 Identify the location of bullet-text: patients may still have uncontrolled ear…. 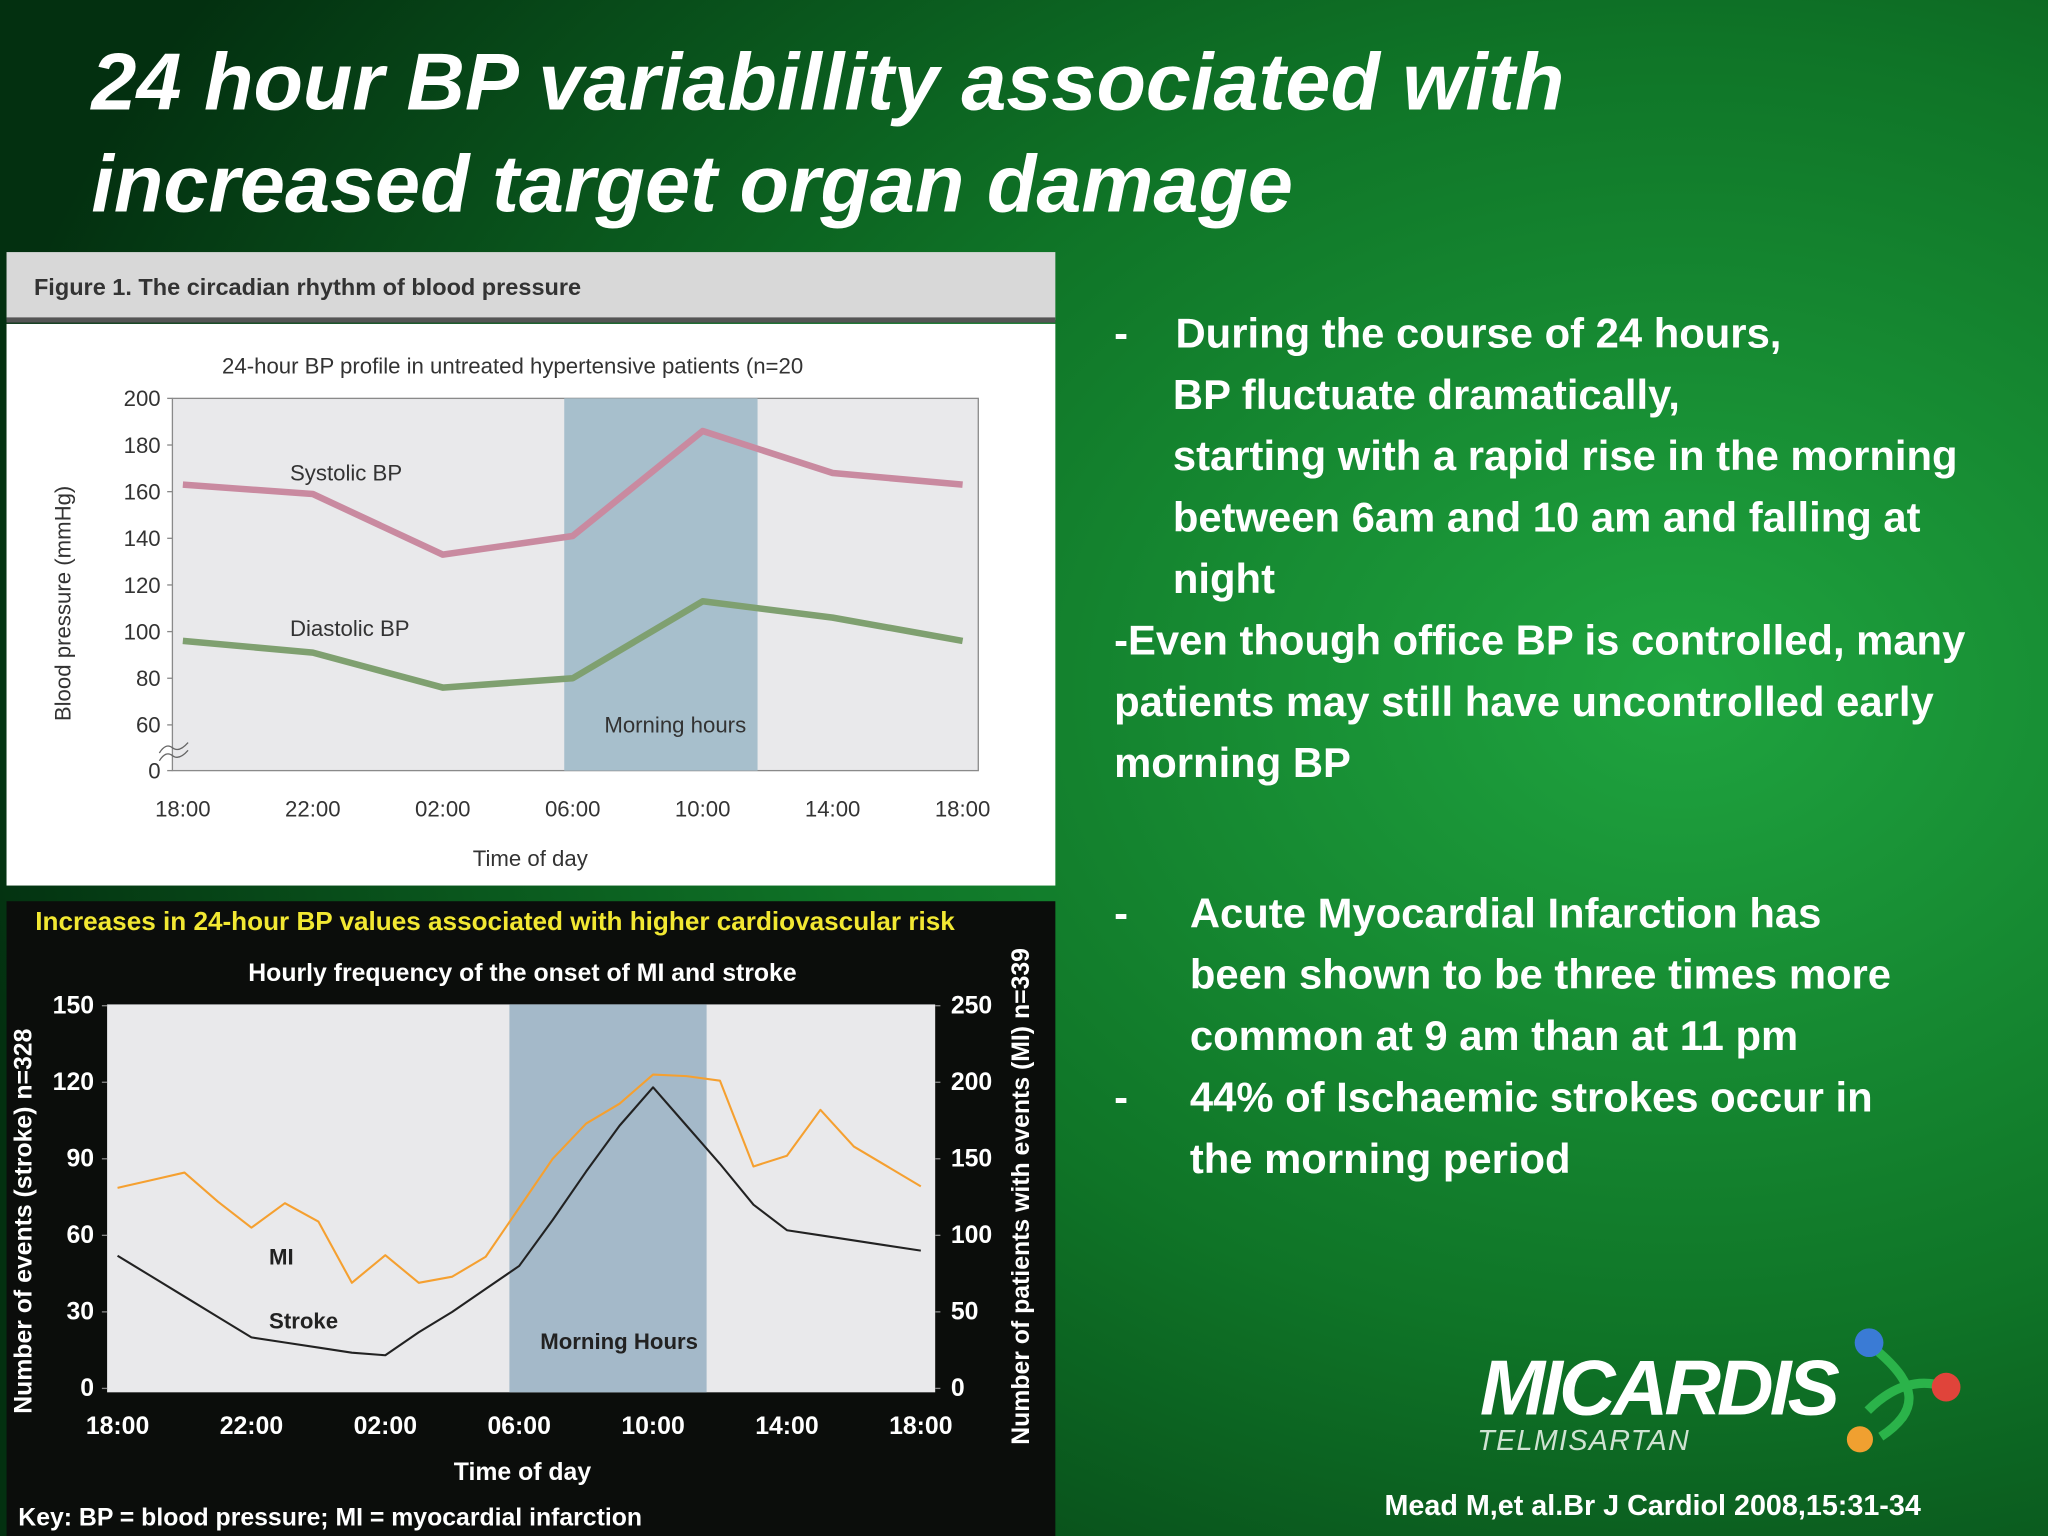
(1524, 701).